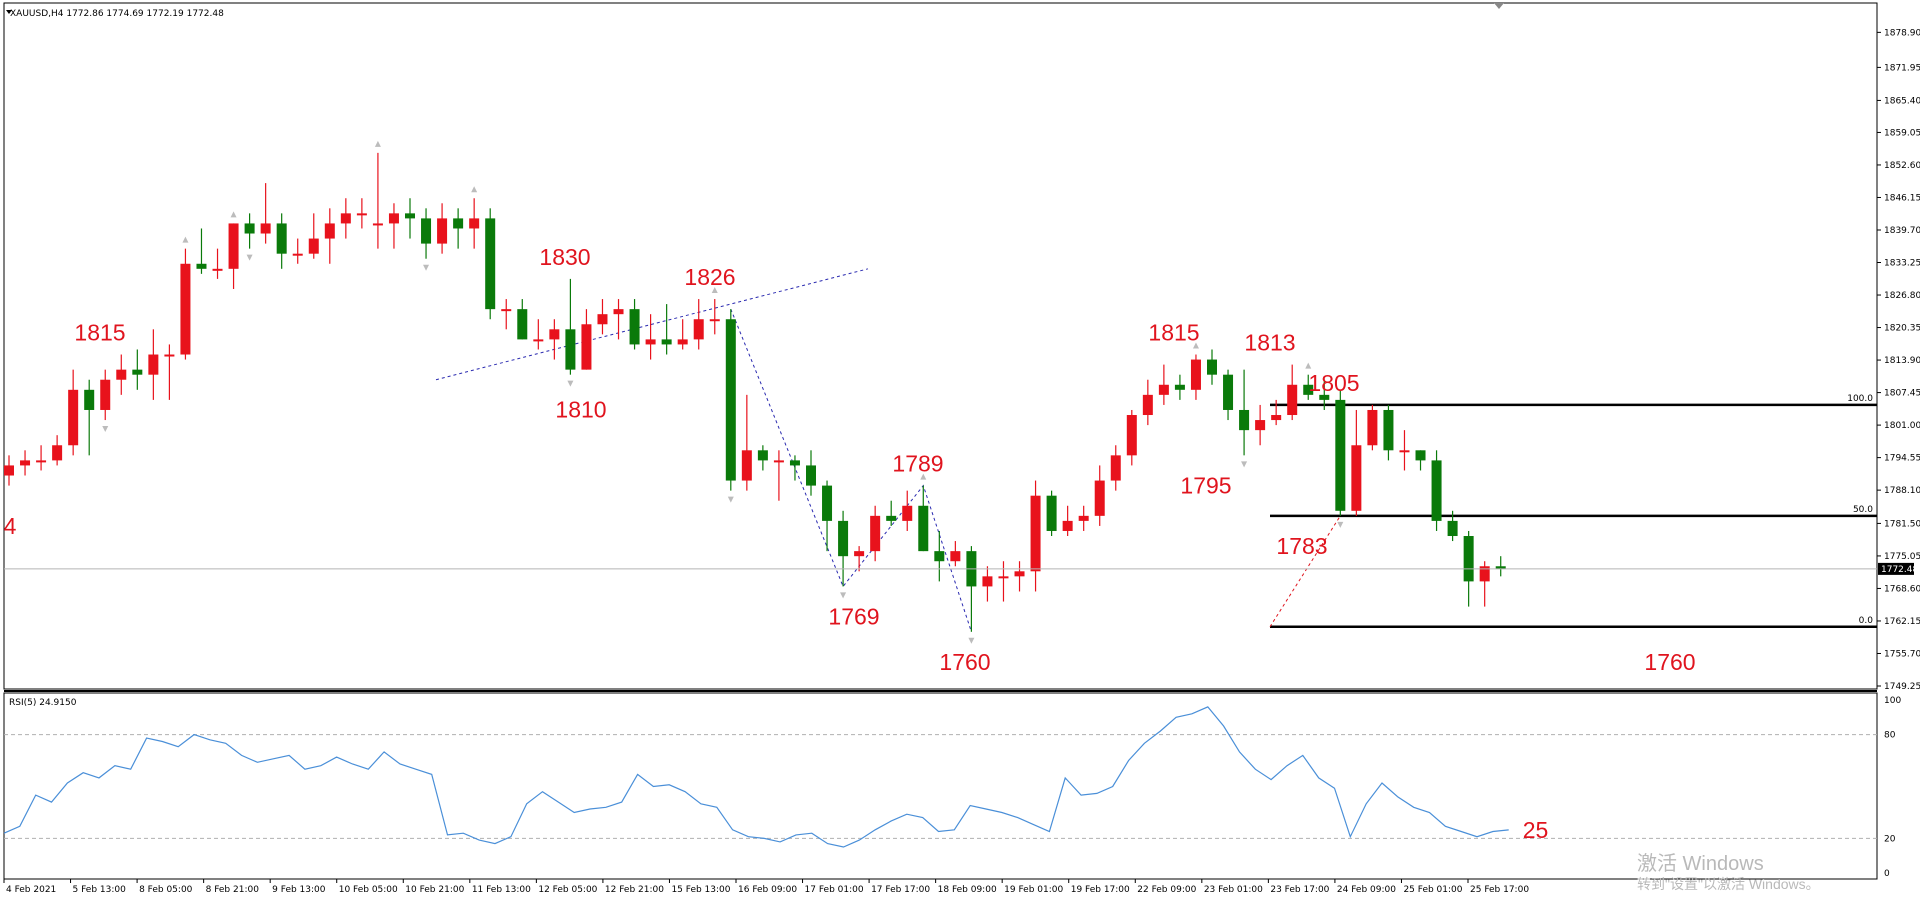 The height and width of the screenshot is (900, 1920). What do you see at coordinates (1333, 383) in the screenshot?
I see `price-annotation: 1805` at bounding box center [1333, 383].